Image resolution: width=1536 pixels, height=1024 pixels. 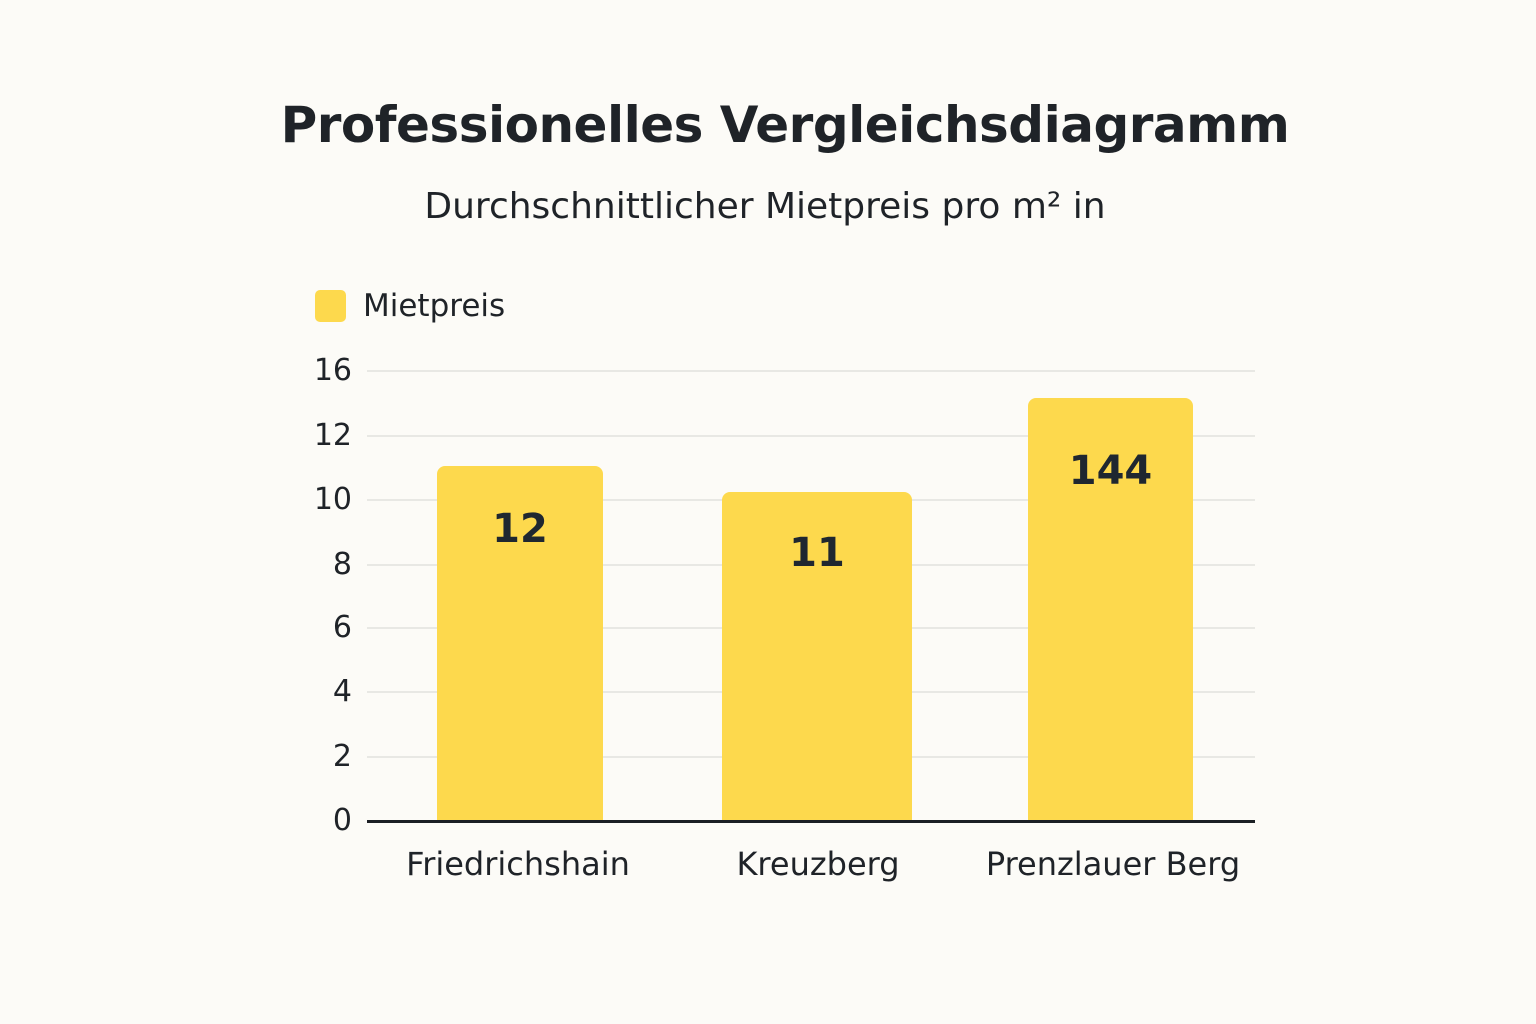 What do you see at coordinates (342, 820) in the screenshot?
I see `y-tick-label: 0` at bounding box center [342, 820].